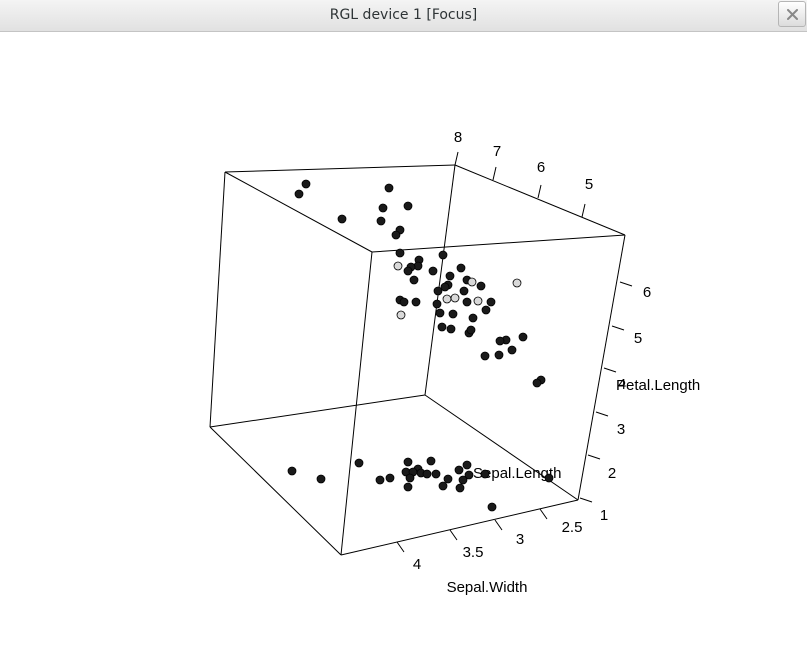 The height and width of the screenshot is (646, 807). What do you see at coordinates (487, 587) in the screenshot?
I see `axis-label-sepal-width: Sepal.Width` at bounding box center [487, 587].